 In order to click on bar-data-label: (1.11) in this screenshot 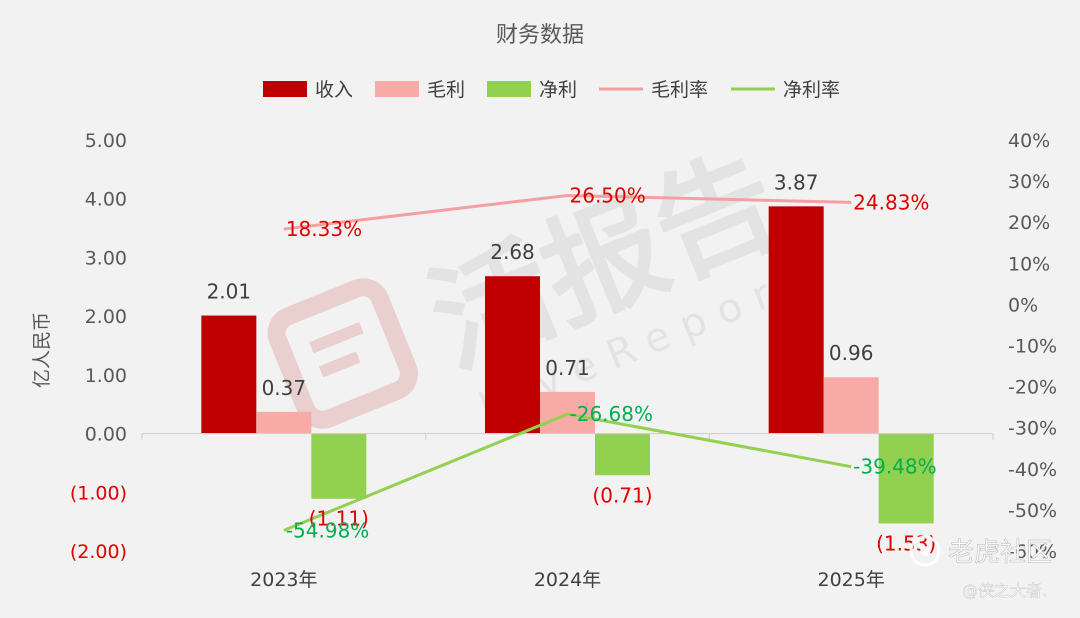, I will do `click(339, 519)`.